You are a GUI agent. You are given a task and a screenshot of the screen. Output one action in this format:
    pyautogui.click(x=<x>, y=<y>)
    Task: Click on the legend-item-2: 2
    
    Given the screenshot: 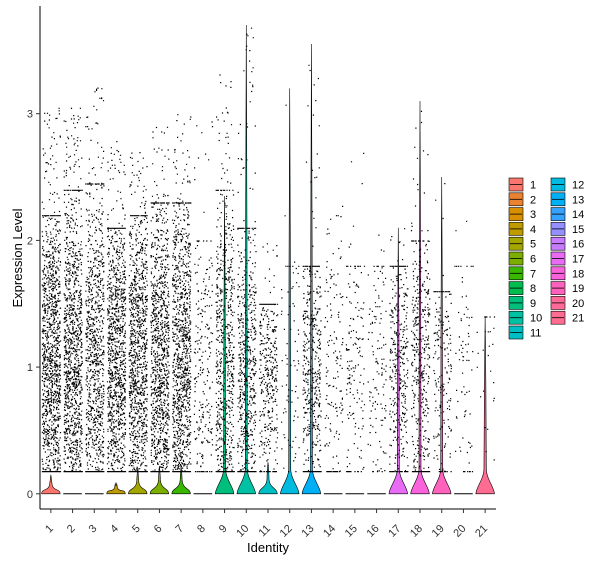 What is the action you would take?
    pyautogui.click(x=522, y=199)
    